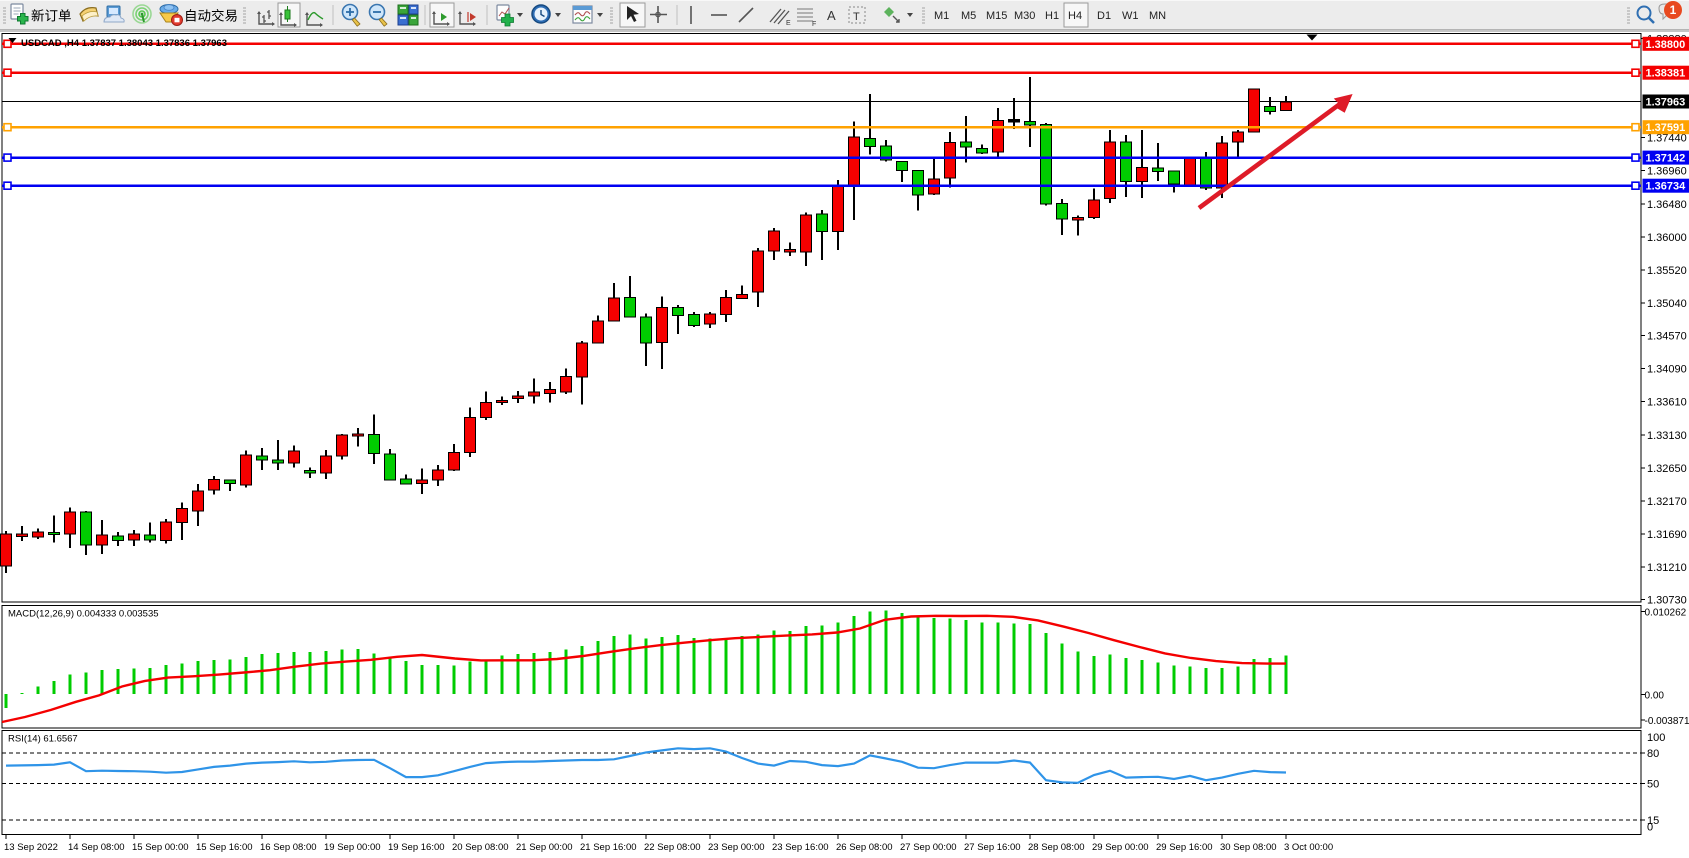 Image resolution: width=1689 pixels, height=858 pixels. What do you see at coordinates (1667, 469) in the screenshot?
I see `svg-text: 1.32650` at bounding box center [1667, 469].